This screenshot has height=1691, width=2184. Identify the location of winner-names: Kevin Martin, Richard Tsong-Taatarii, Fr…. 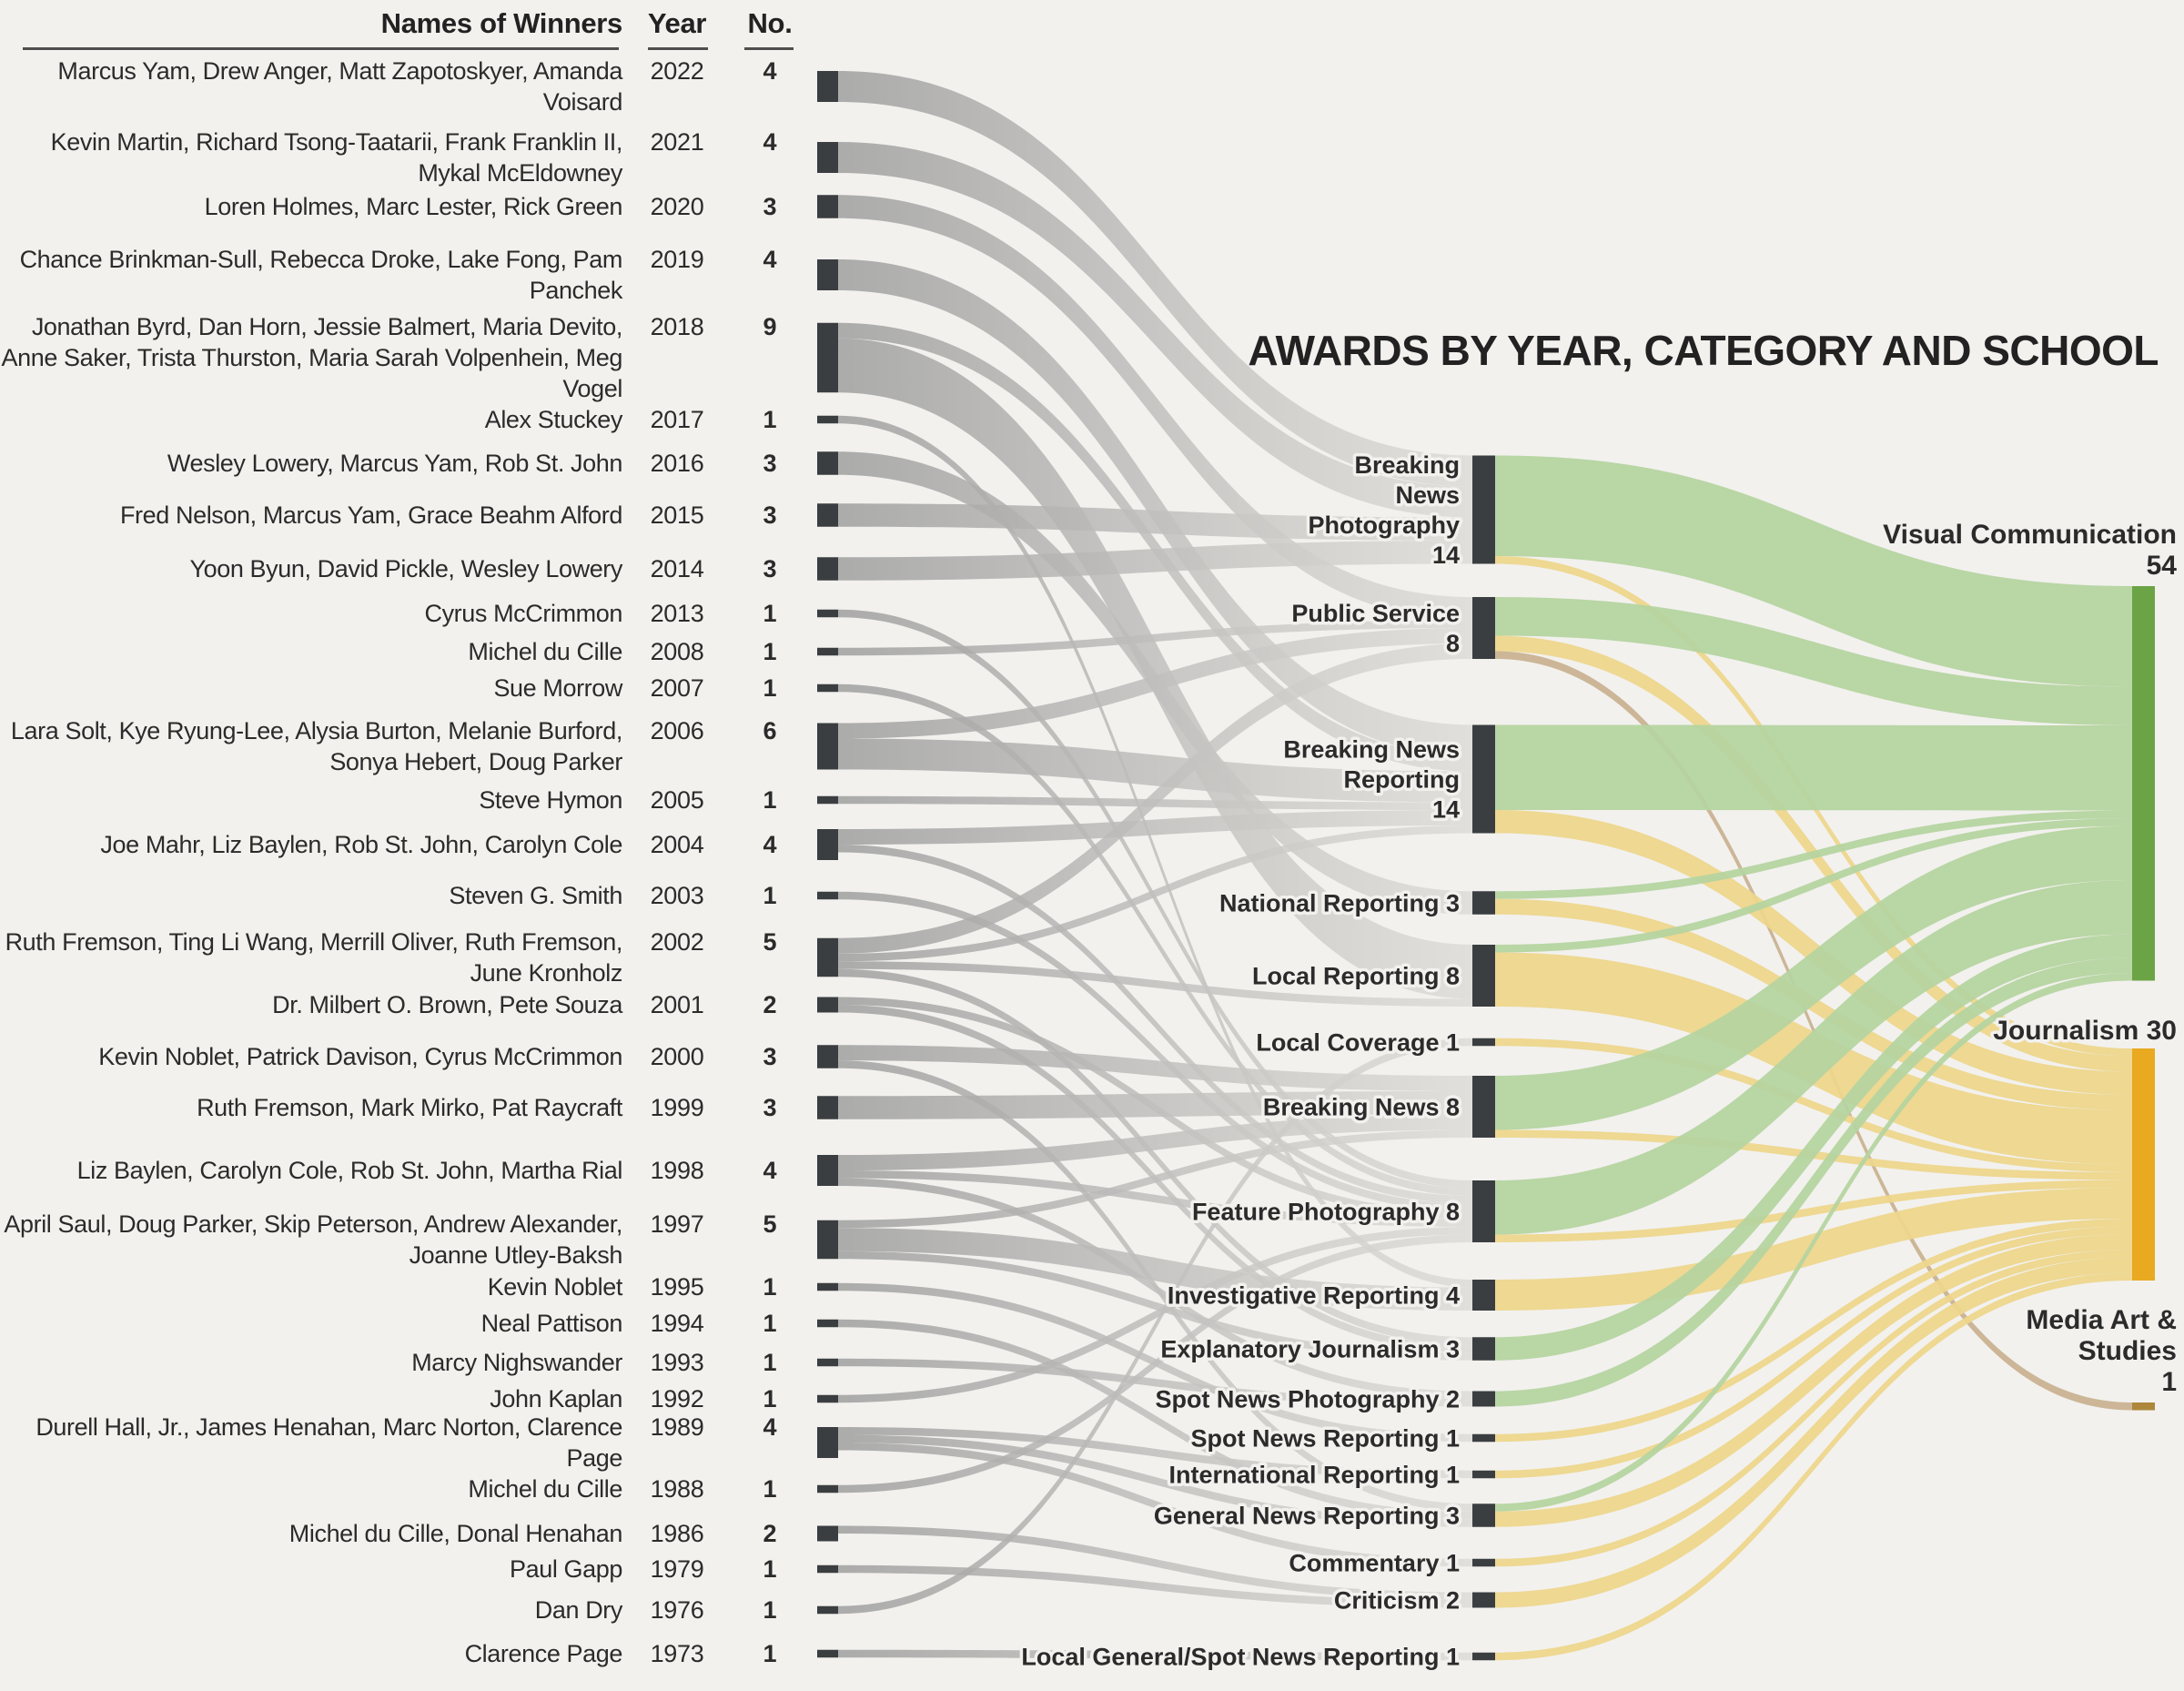
(336, 157).